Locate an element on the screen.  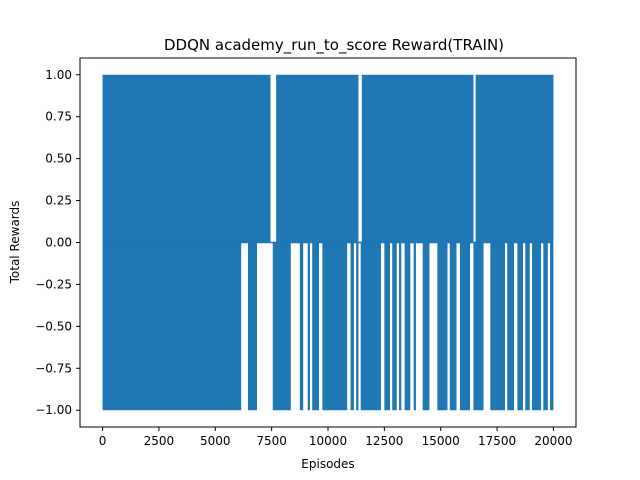
x-axis: 0 2500 5000 7500 10000 12500 15000 17500 20000 is located at coordinates (336, 437).